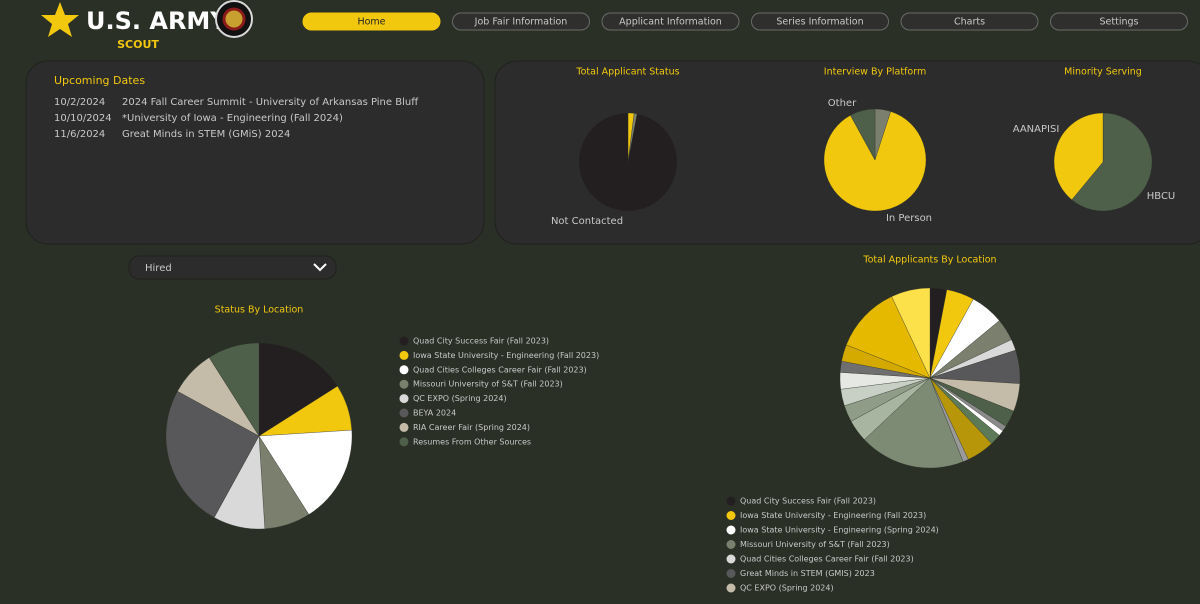 The width and height of the screenshot is (1200, 604). Describe the element at coordinates (206, 134) in the screenshot. I see `event: Great Minds in STEM (GMiS) 2024` at that location.